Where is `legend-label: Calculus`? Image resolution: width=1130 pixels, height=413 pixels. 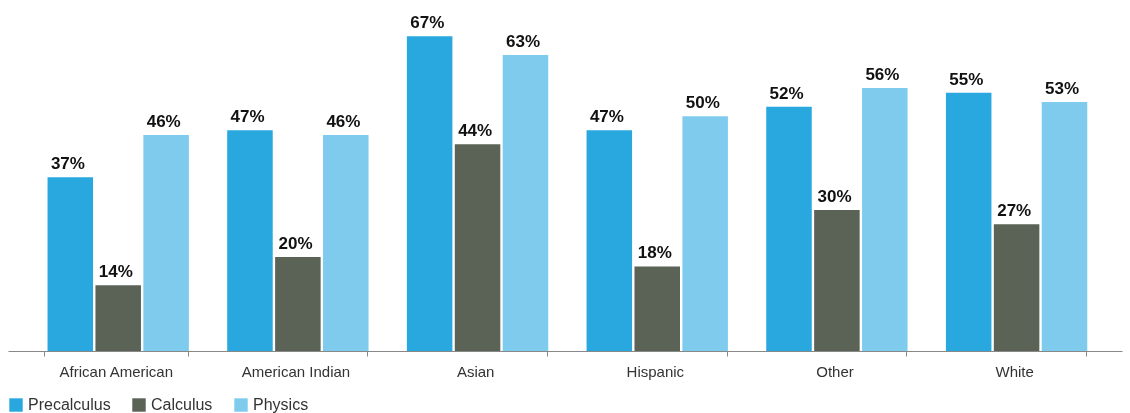
legend-label: Calculus is located at coordinates (182, 404).